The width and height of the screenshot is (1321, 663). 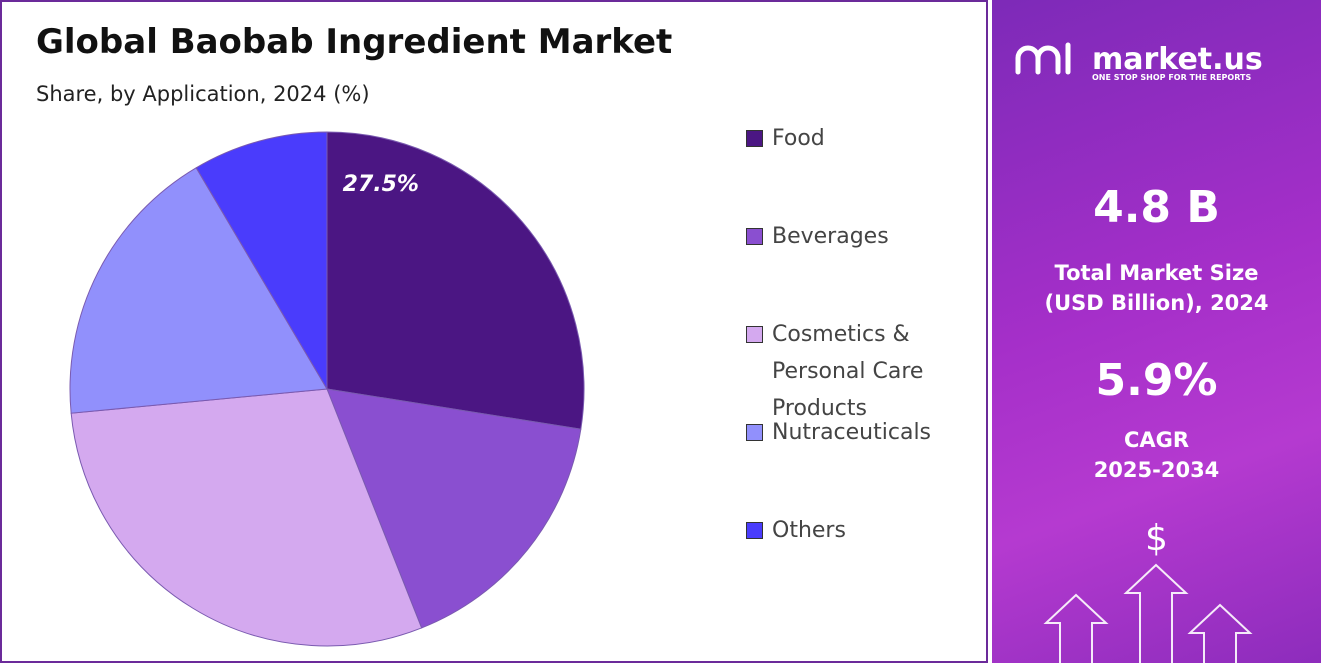 What do you see at coordinates (354, 42) in the screenshot?
I see `chart-title: Global Baobab Ingredient Market` at bounding box center [354, 42].